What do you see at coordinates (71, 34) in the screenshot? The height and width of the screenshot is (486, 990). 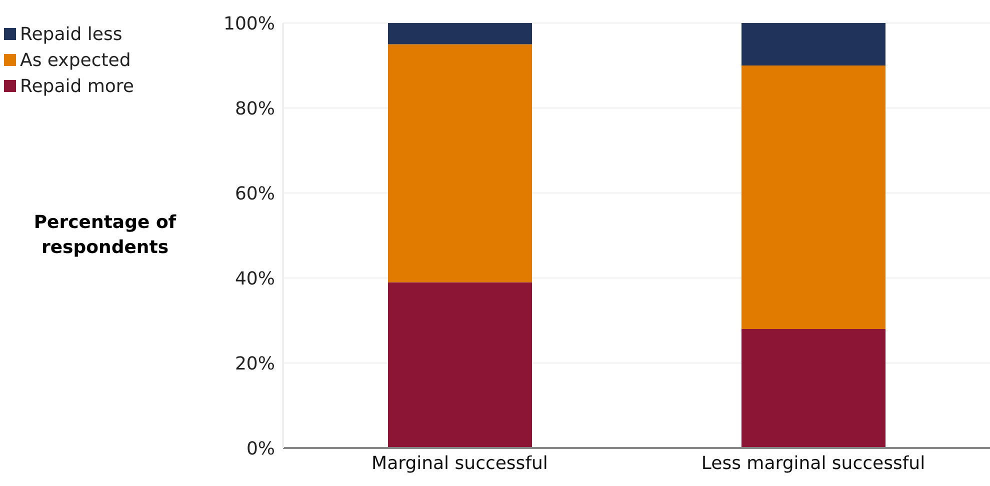 I see `legend-label: Repaid less` at bounding box center [71, 34].